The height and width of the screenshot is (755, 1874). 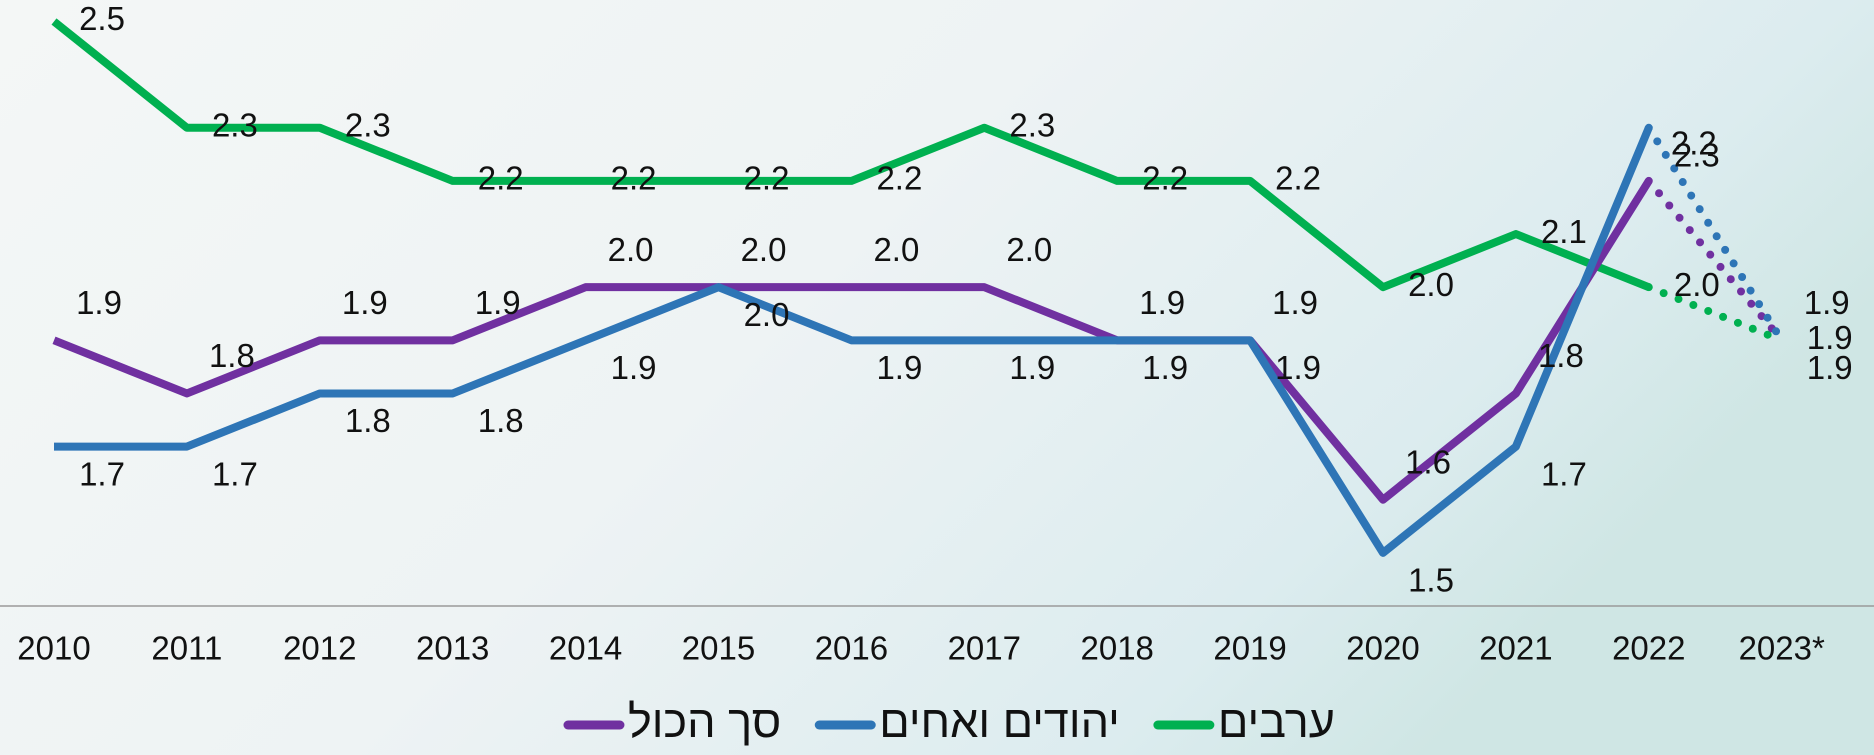 What do you see at coordinates (999, 721) in the screenshot?
I see `legend-label: יהודים ואחים` at bounding box center [999, 721].